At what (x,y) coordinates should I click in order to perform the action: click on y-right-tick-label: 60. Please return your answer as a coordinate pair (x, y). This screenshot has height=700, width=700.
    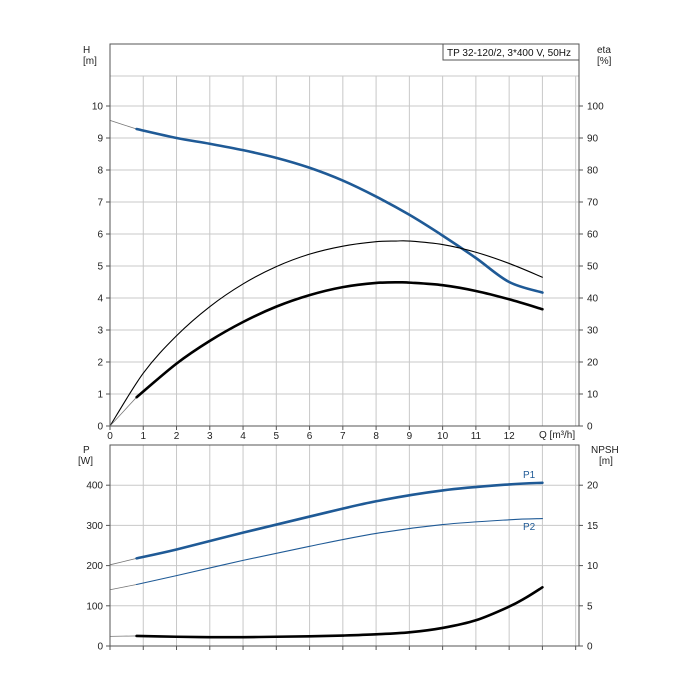
    Looking at the image, I should click on (593, 235).